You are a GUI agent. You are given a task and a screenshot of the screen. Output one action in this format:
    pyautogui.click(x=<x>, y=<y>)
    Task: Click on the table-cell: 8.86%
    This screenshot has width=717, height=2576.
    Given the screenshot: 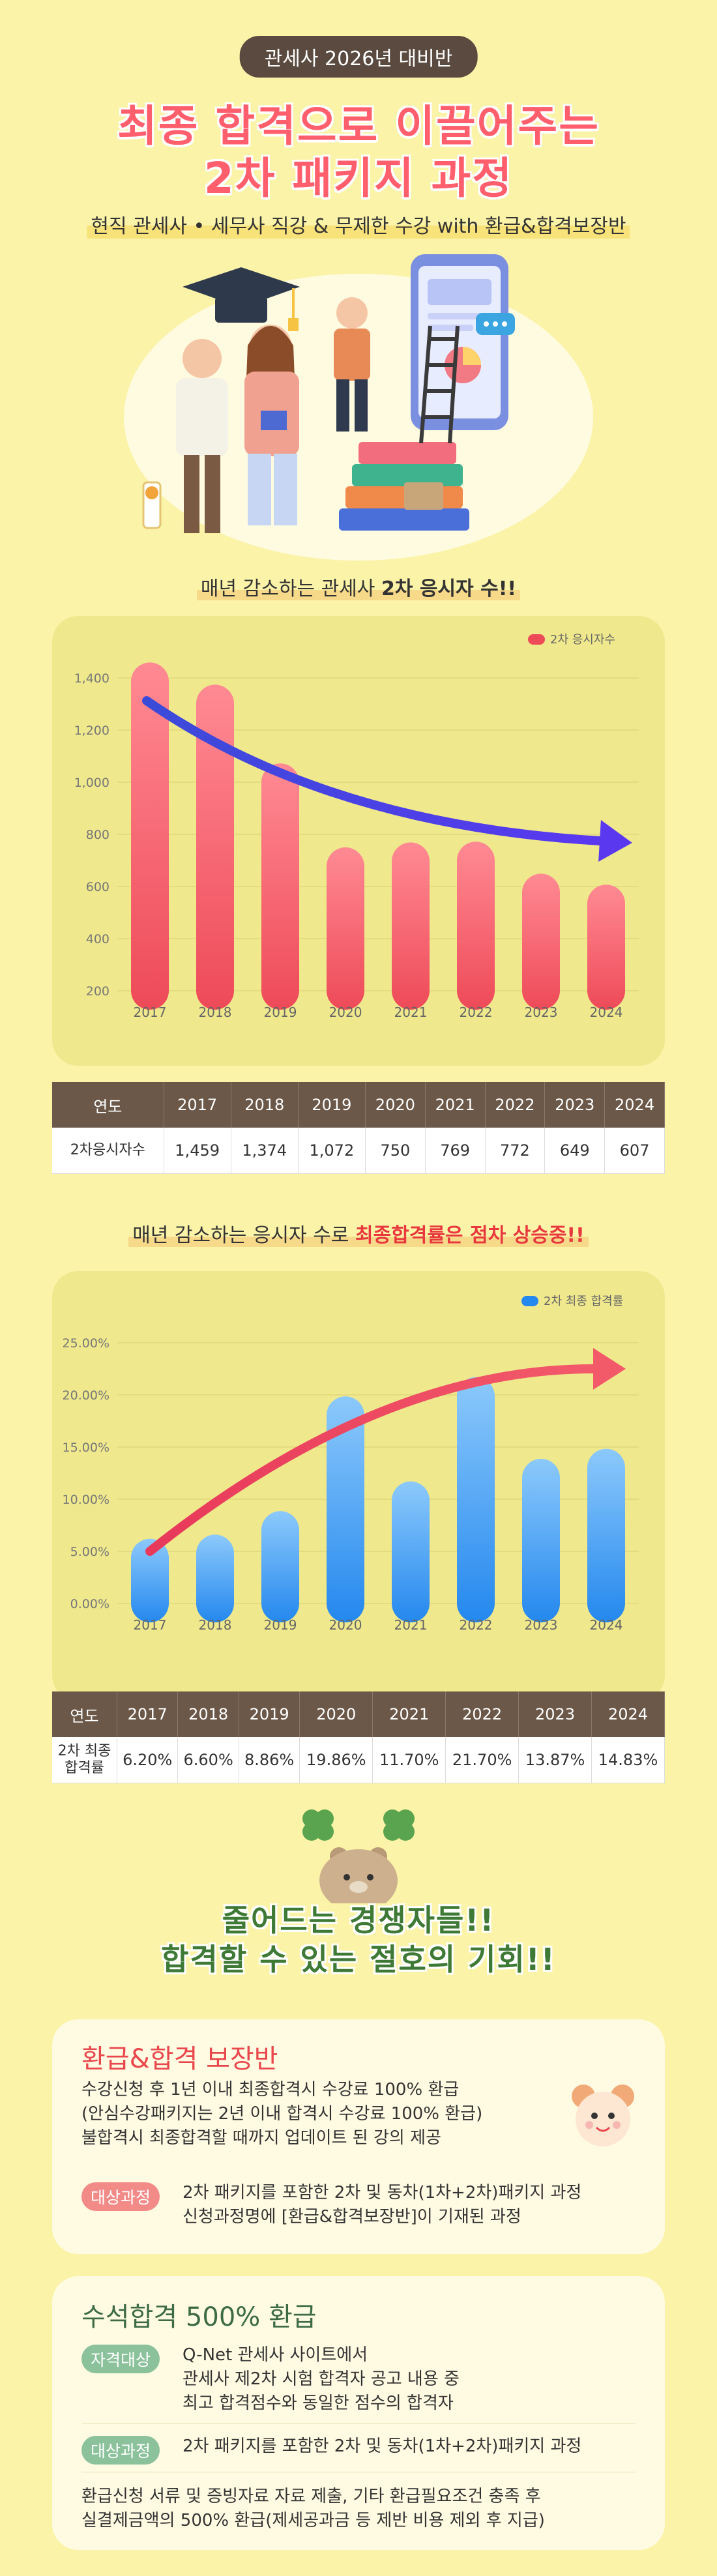 What is the action you would take?
    pyautogui.click(x=269, y=1760)
    